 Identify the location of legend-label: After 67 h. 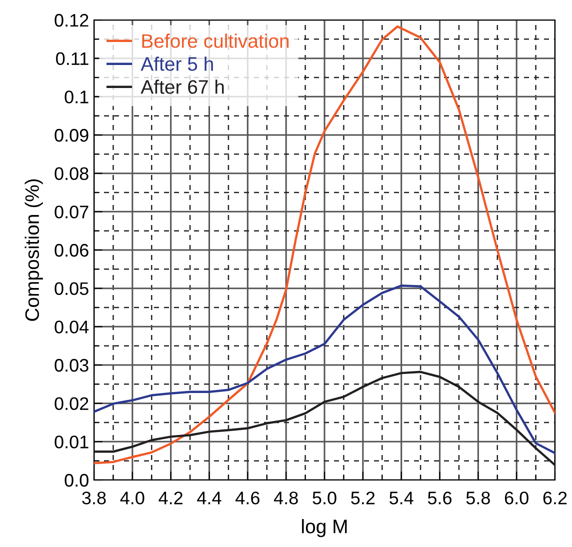
(182, 87).